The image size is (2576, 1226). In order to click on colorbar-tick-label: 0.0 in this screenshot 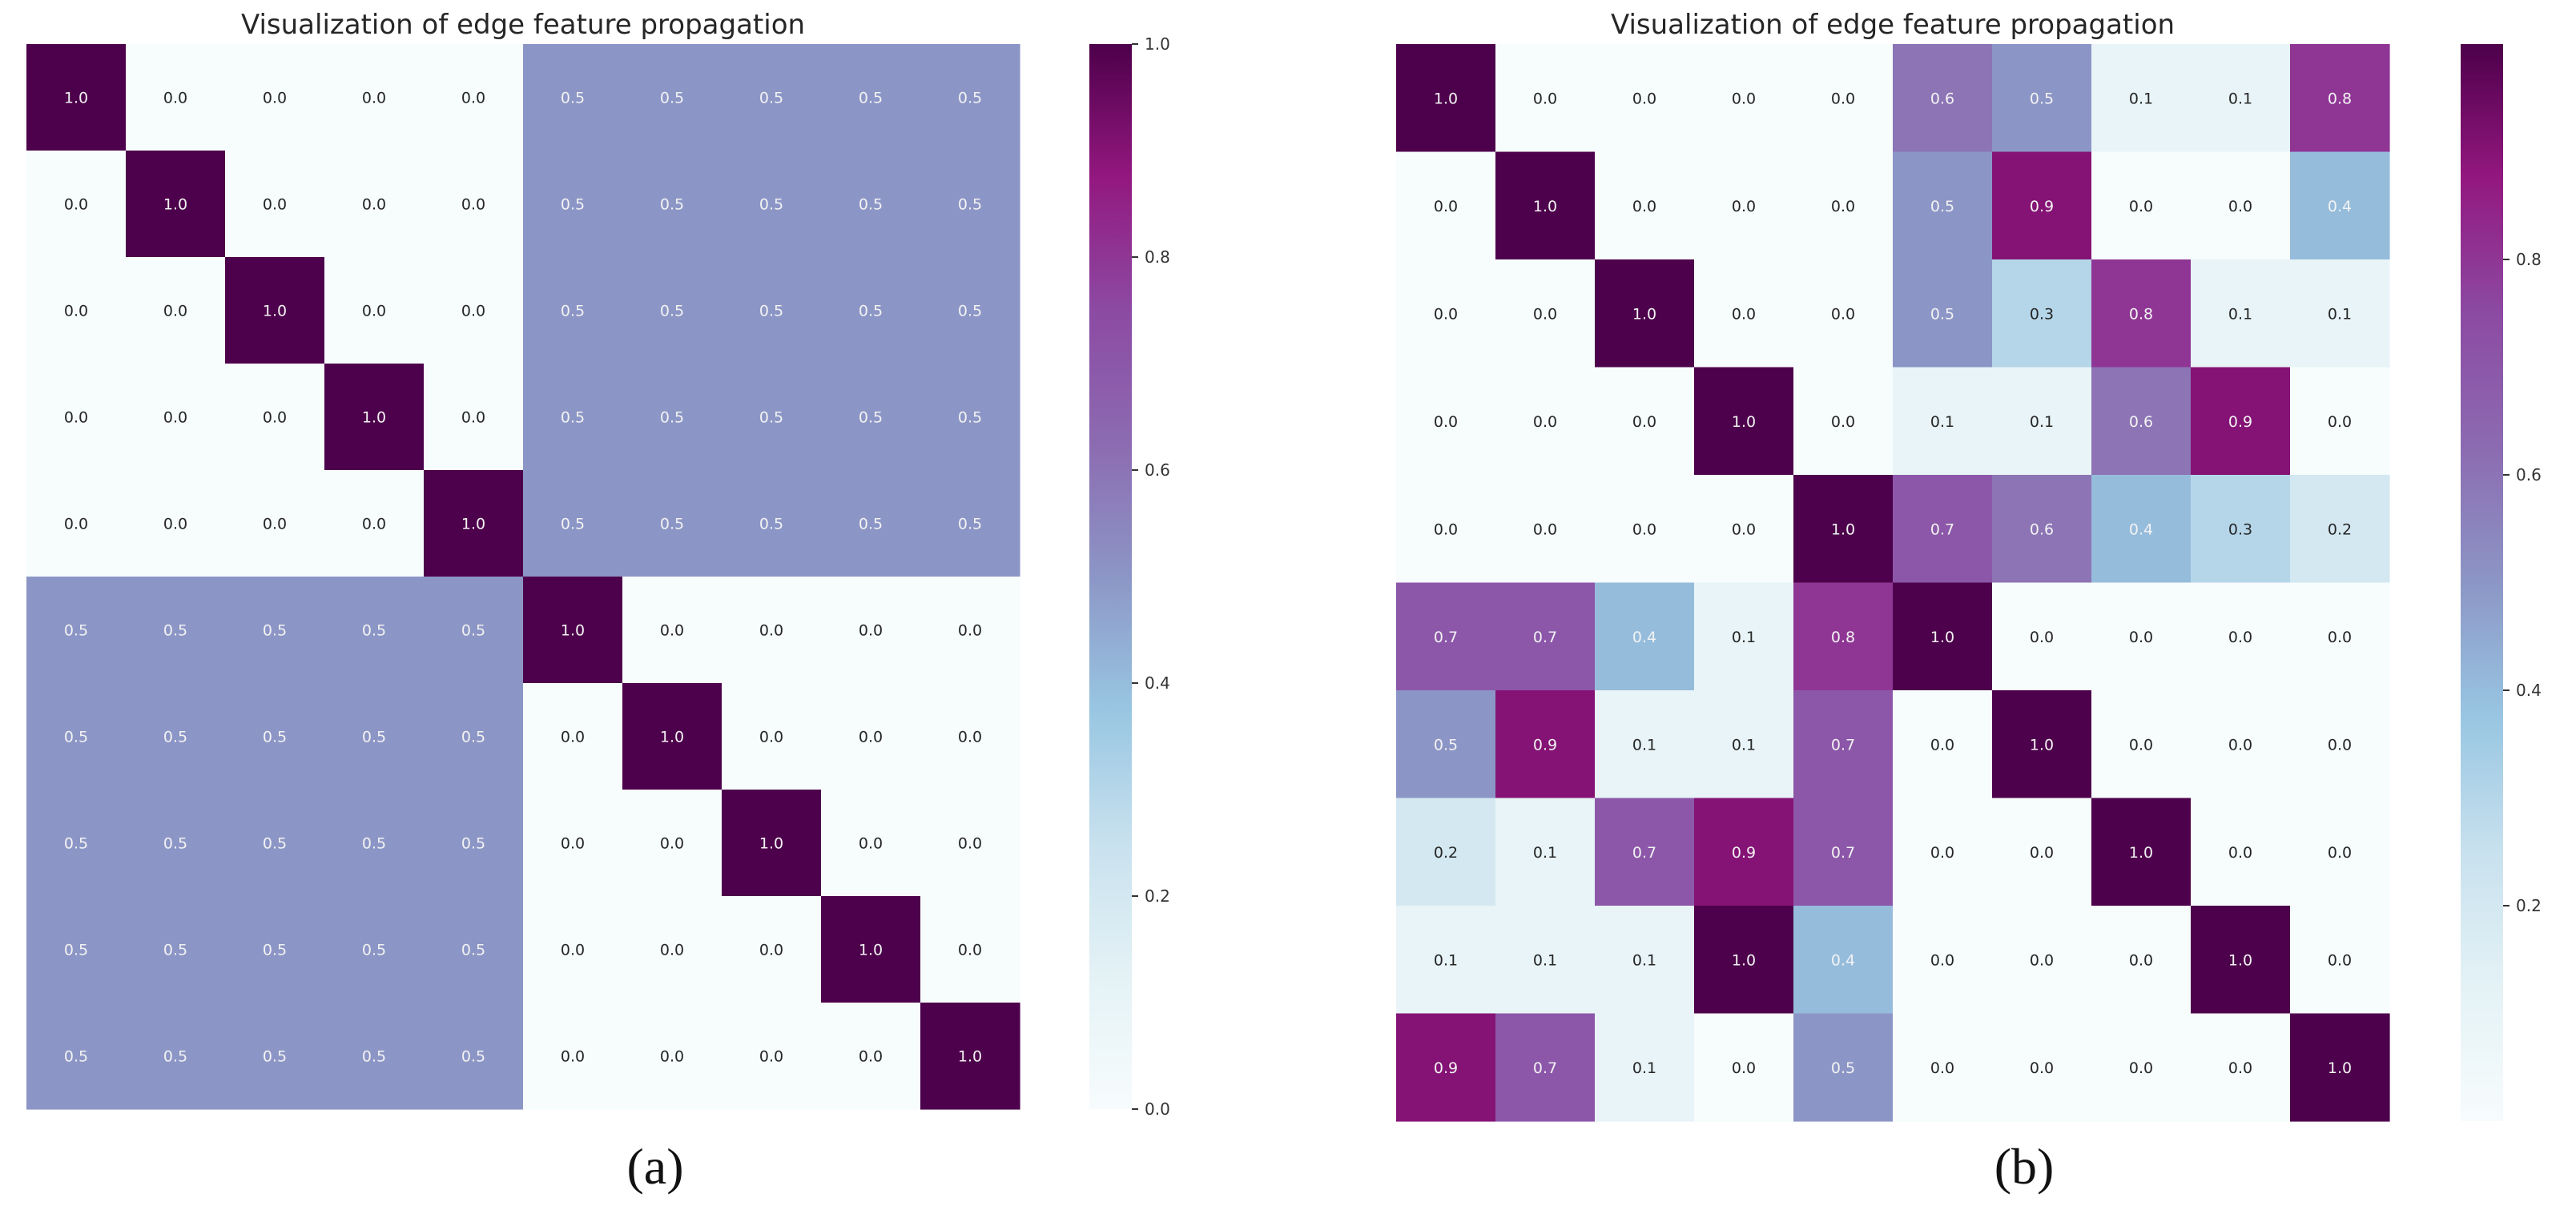, I will do `click(1157, 1109)`.